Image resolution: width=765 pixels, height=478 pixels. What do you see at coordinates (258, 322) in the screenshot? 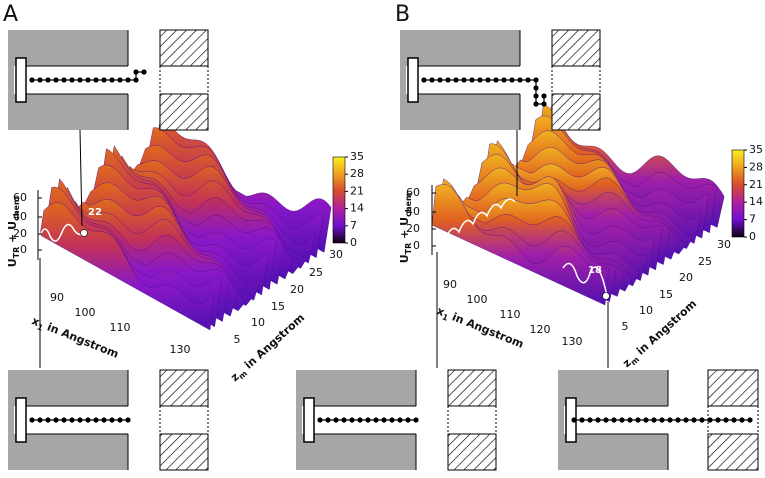
I see `zm-tick-label: 10` at bounding box center [258, 322].